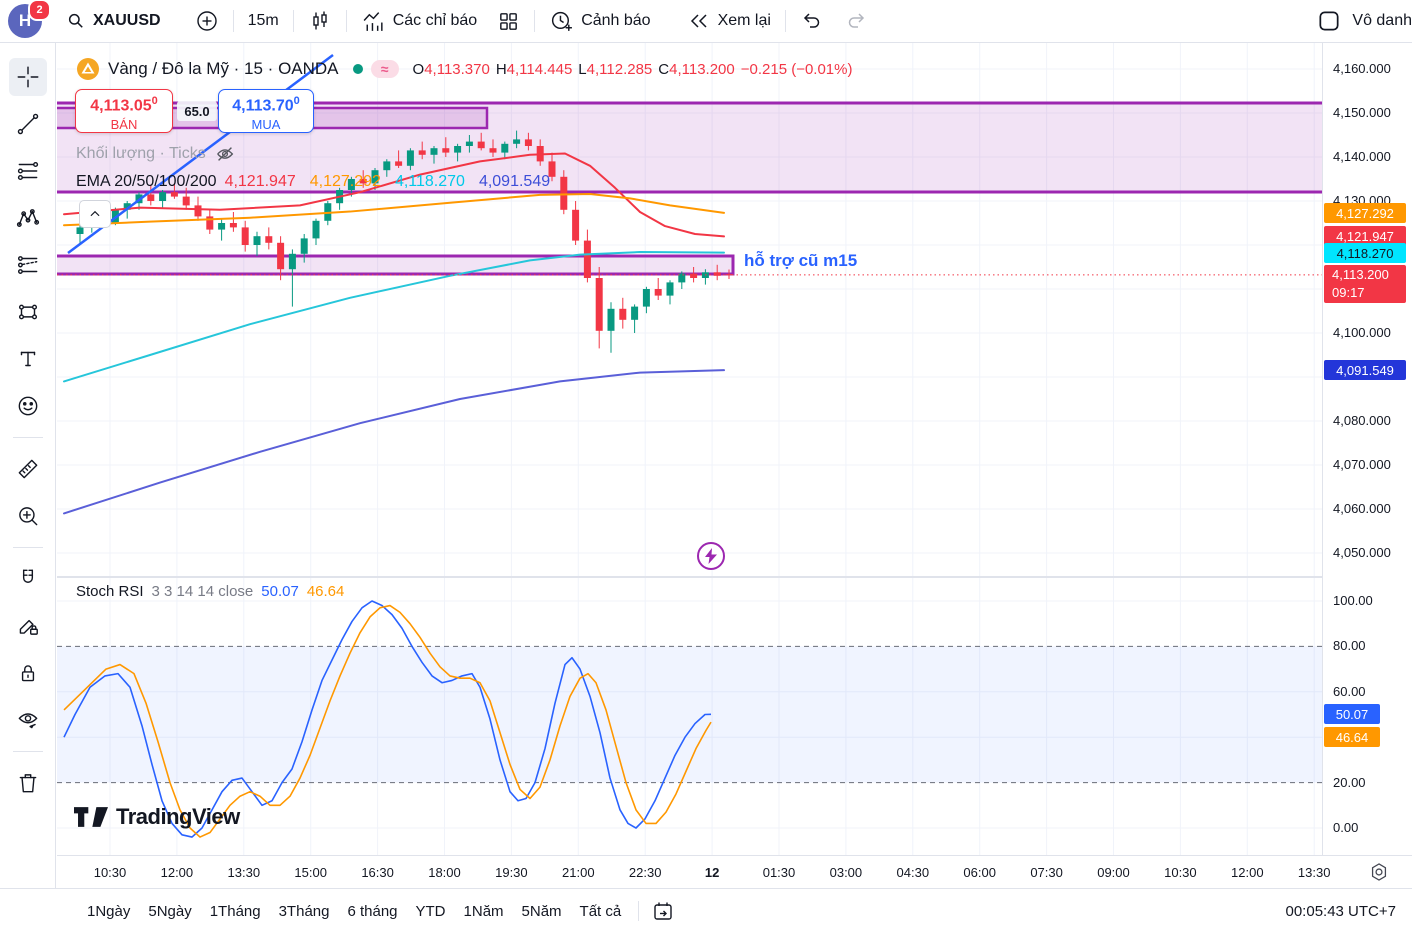 The height and width of the screenshot is (933, 1412). Describe the element at coordinates (1113, 872) in the screenshot. I see `time-tick-label: 09:00` at that location.